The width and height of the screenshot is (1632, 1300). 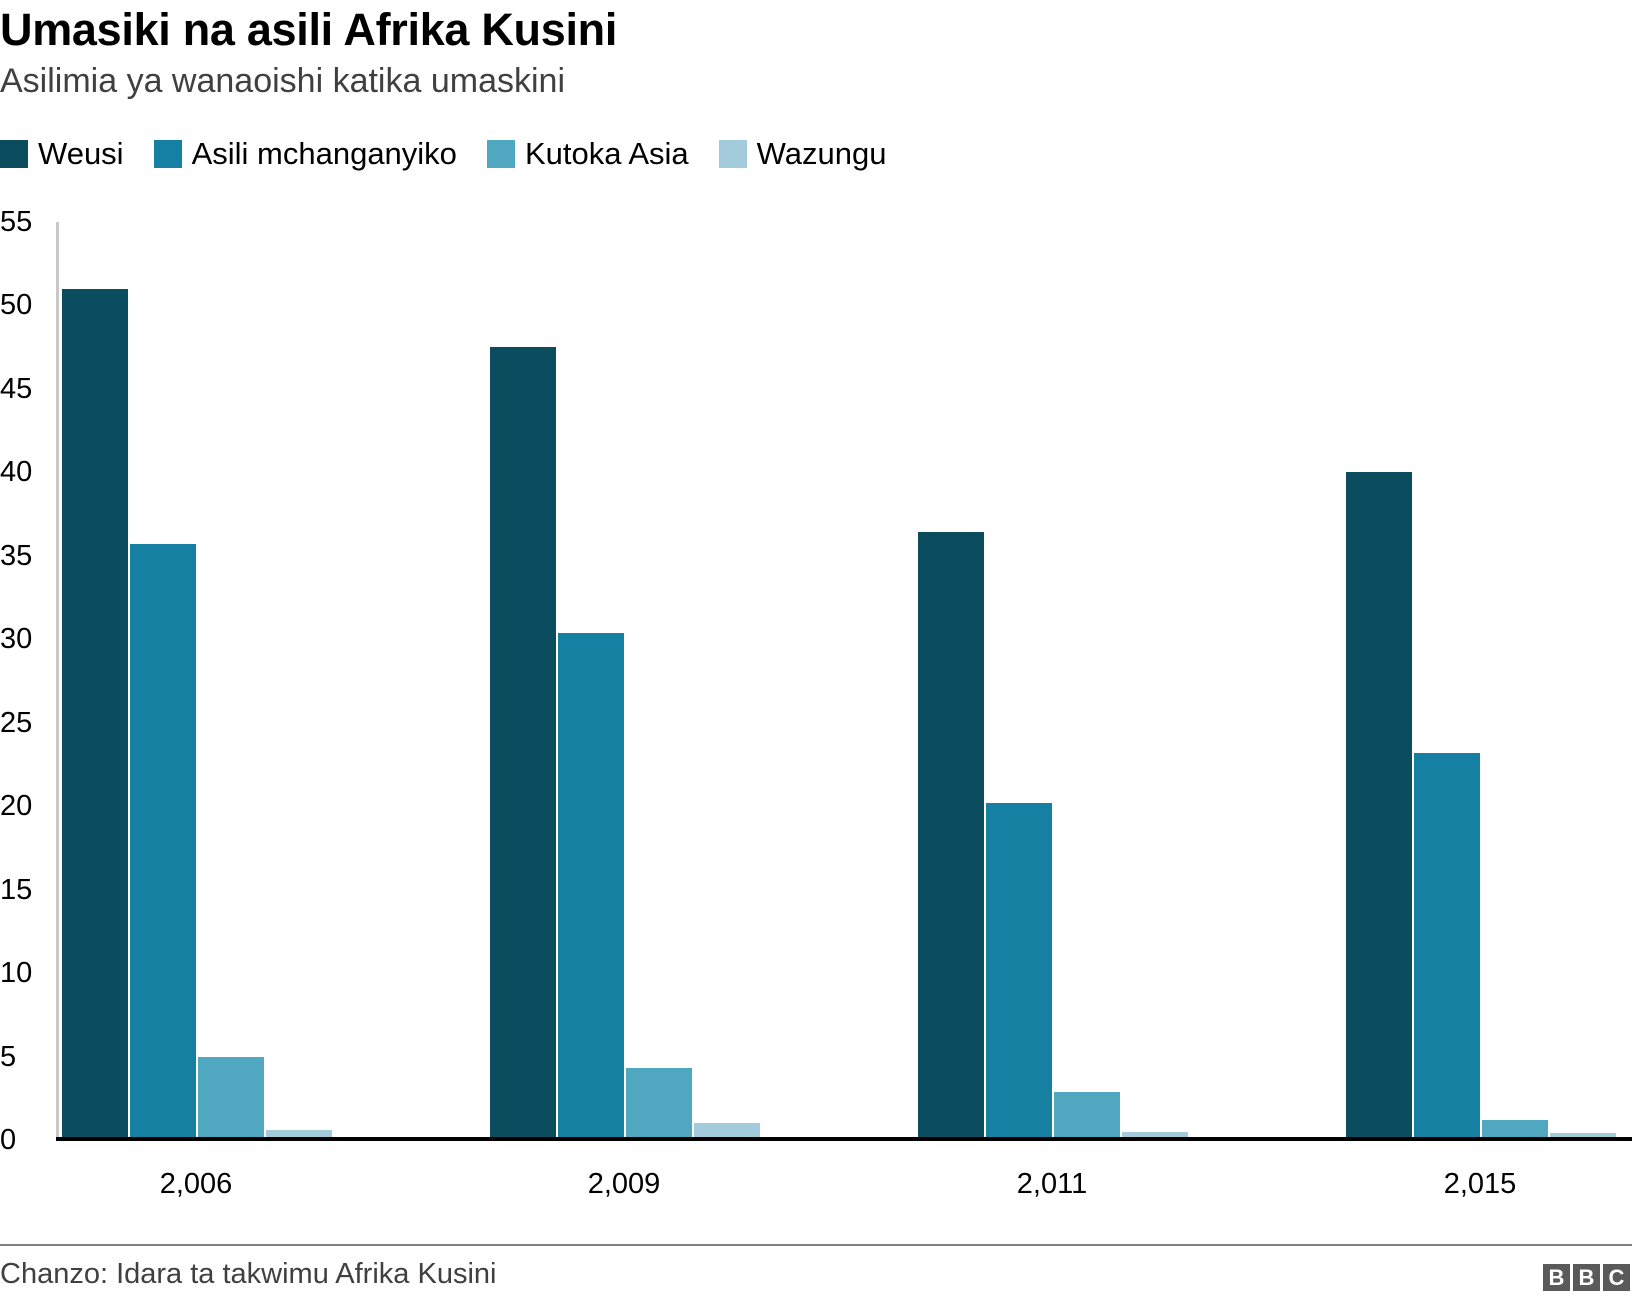 I want to click on y-tick-label: 40, so click(x=16, y=472).